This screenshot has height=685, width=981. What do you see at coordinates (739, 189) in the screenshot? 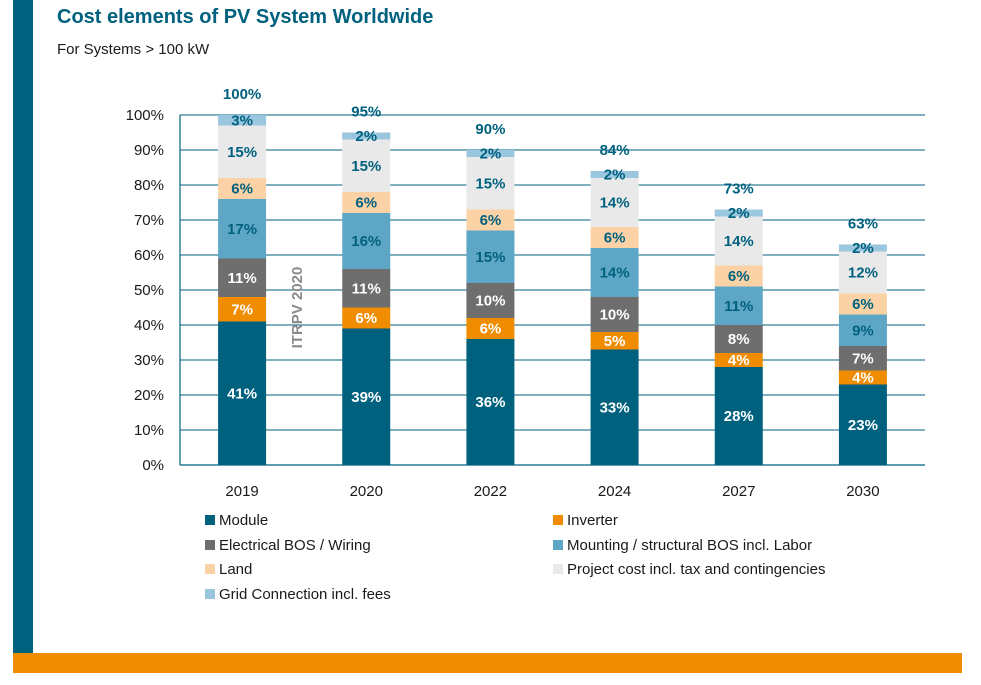
I see `total-label: 73%` at bounding box center [739, 189].